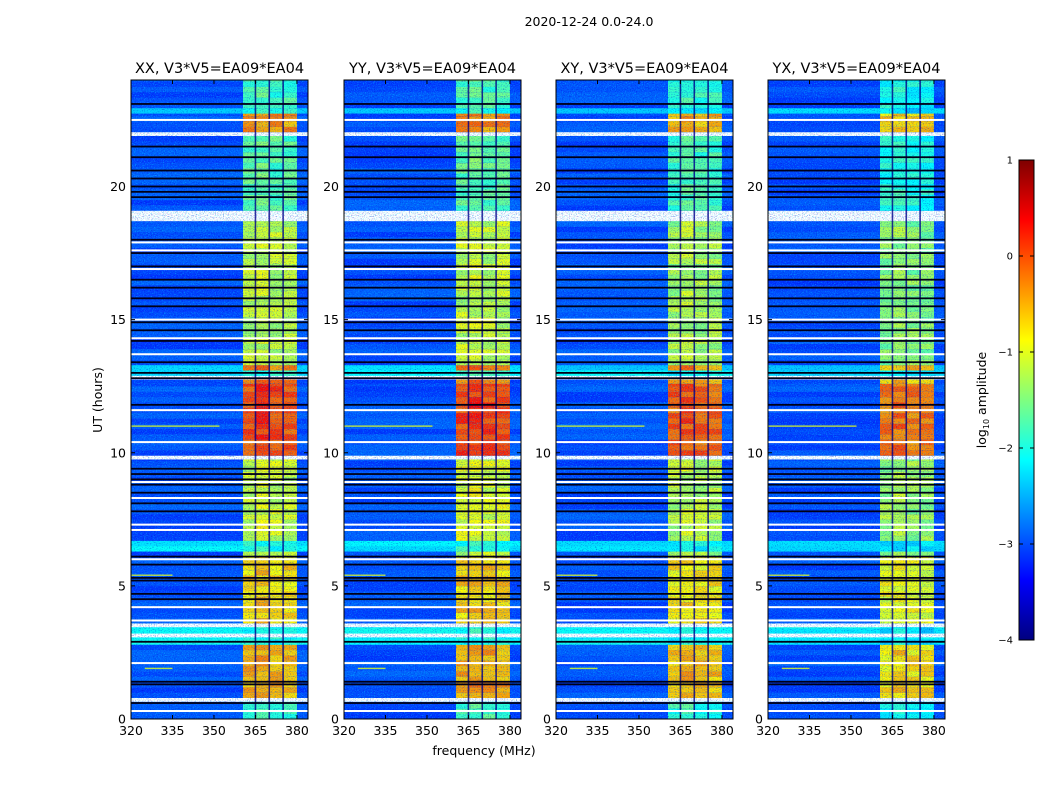 This screenshot has width=1050, height=804. What do you see at coordinates (547, 585) in the screenshot?
I see `y-tick-label: 5` at bounding box center [547, 585].